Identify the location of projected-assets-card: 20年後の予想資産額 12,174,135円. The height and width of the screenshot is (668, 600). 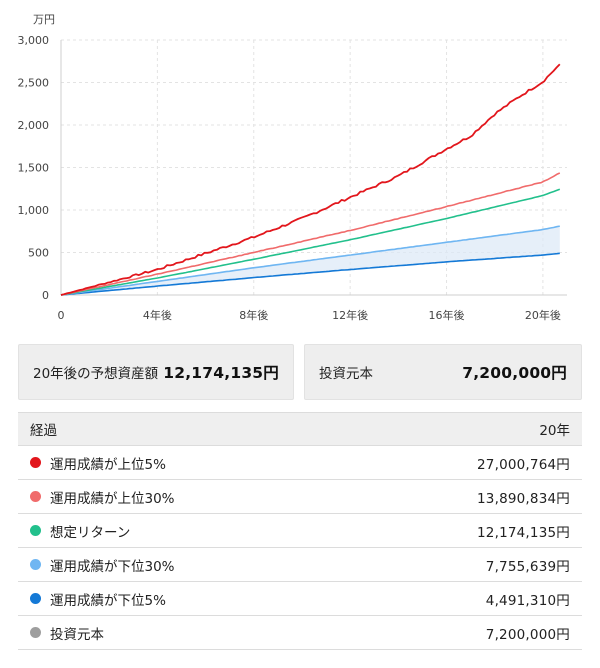
(156, 372).